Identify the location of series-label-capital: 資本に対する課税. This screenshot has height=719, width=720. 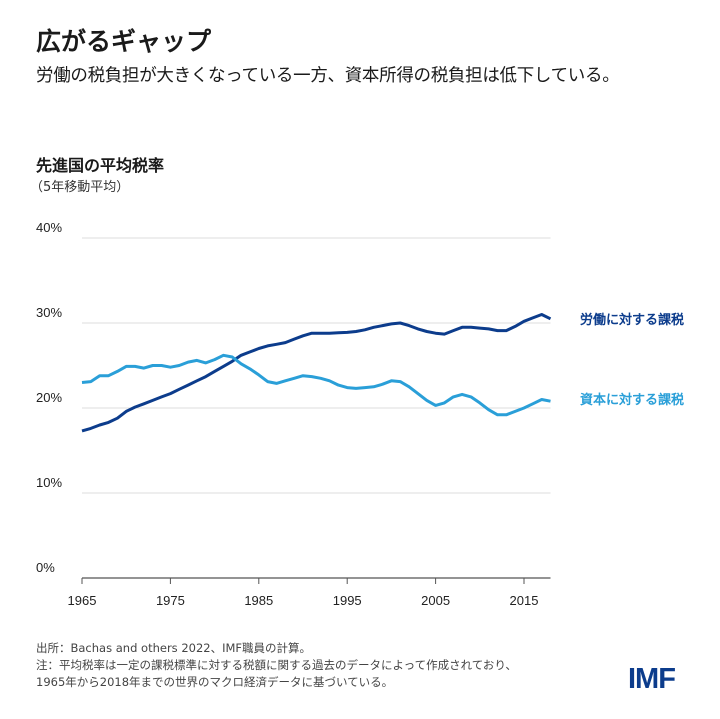
(632, 400).